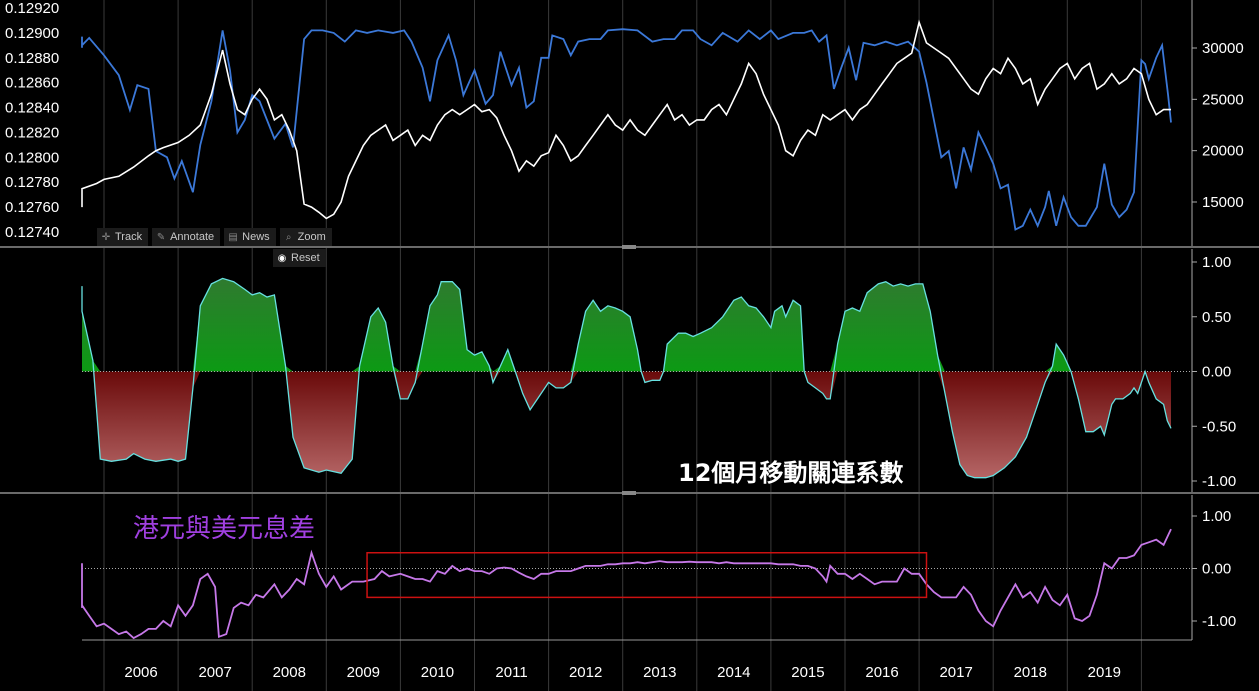  Describe the element at coordinates (881, 672) in the screenshot. I see `x-tick-label: 2016` at that location.